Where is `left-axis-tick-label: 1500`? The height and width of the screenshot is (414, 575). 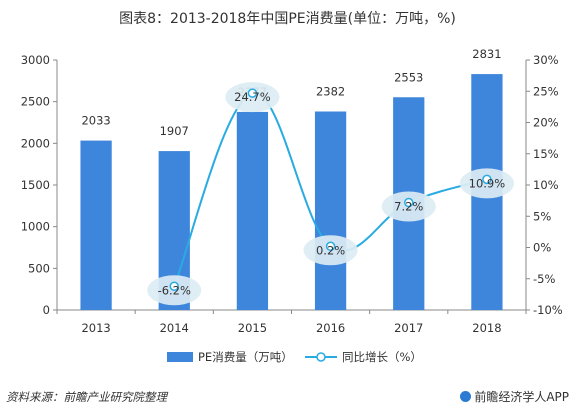
left-axis-tick-label: 1500 is located at coordinates (35, 185).